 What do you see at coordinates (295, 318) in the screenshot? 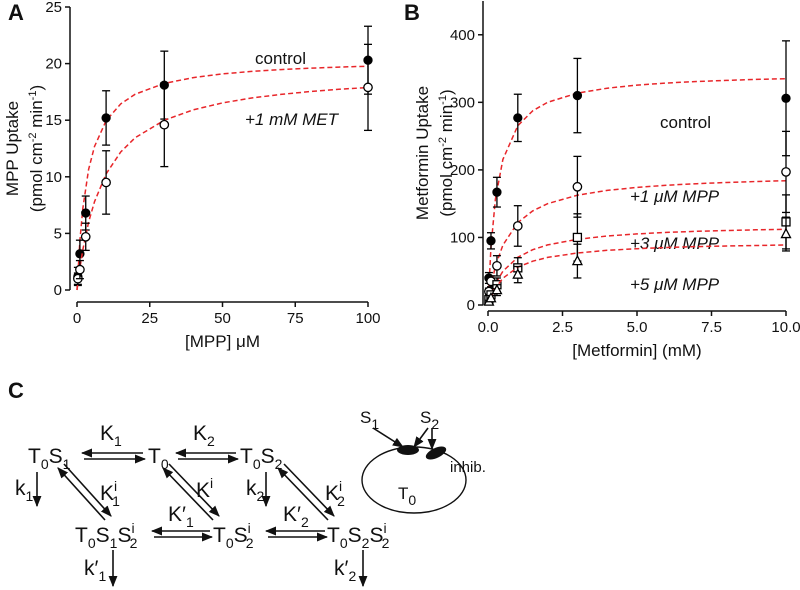
I see `x-tick-label: 75` at bounding box center [295, 318].